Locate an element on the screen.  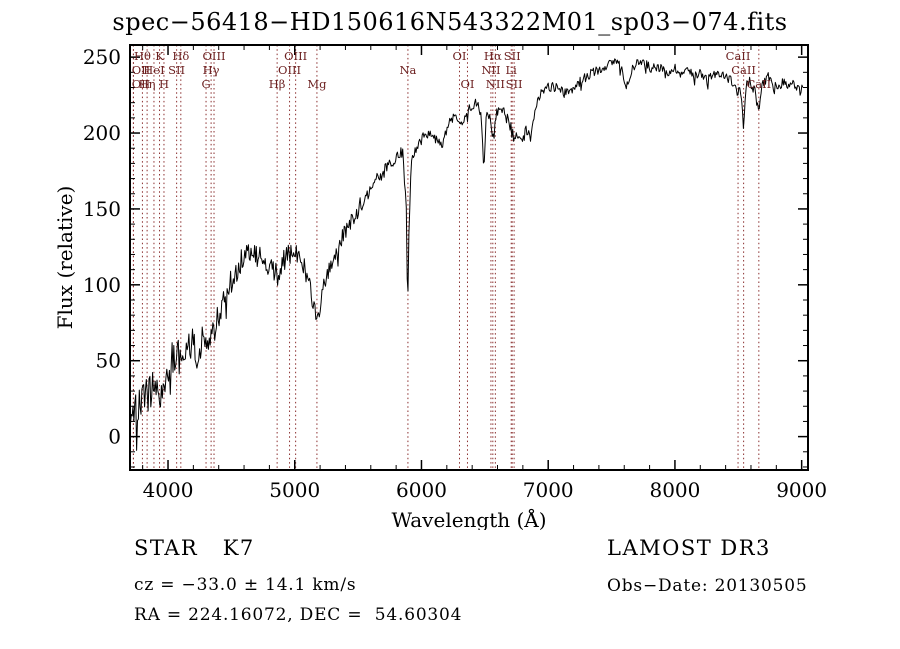
svg-text: K is located at coordinates (159, 56).